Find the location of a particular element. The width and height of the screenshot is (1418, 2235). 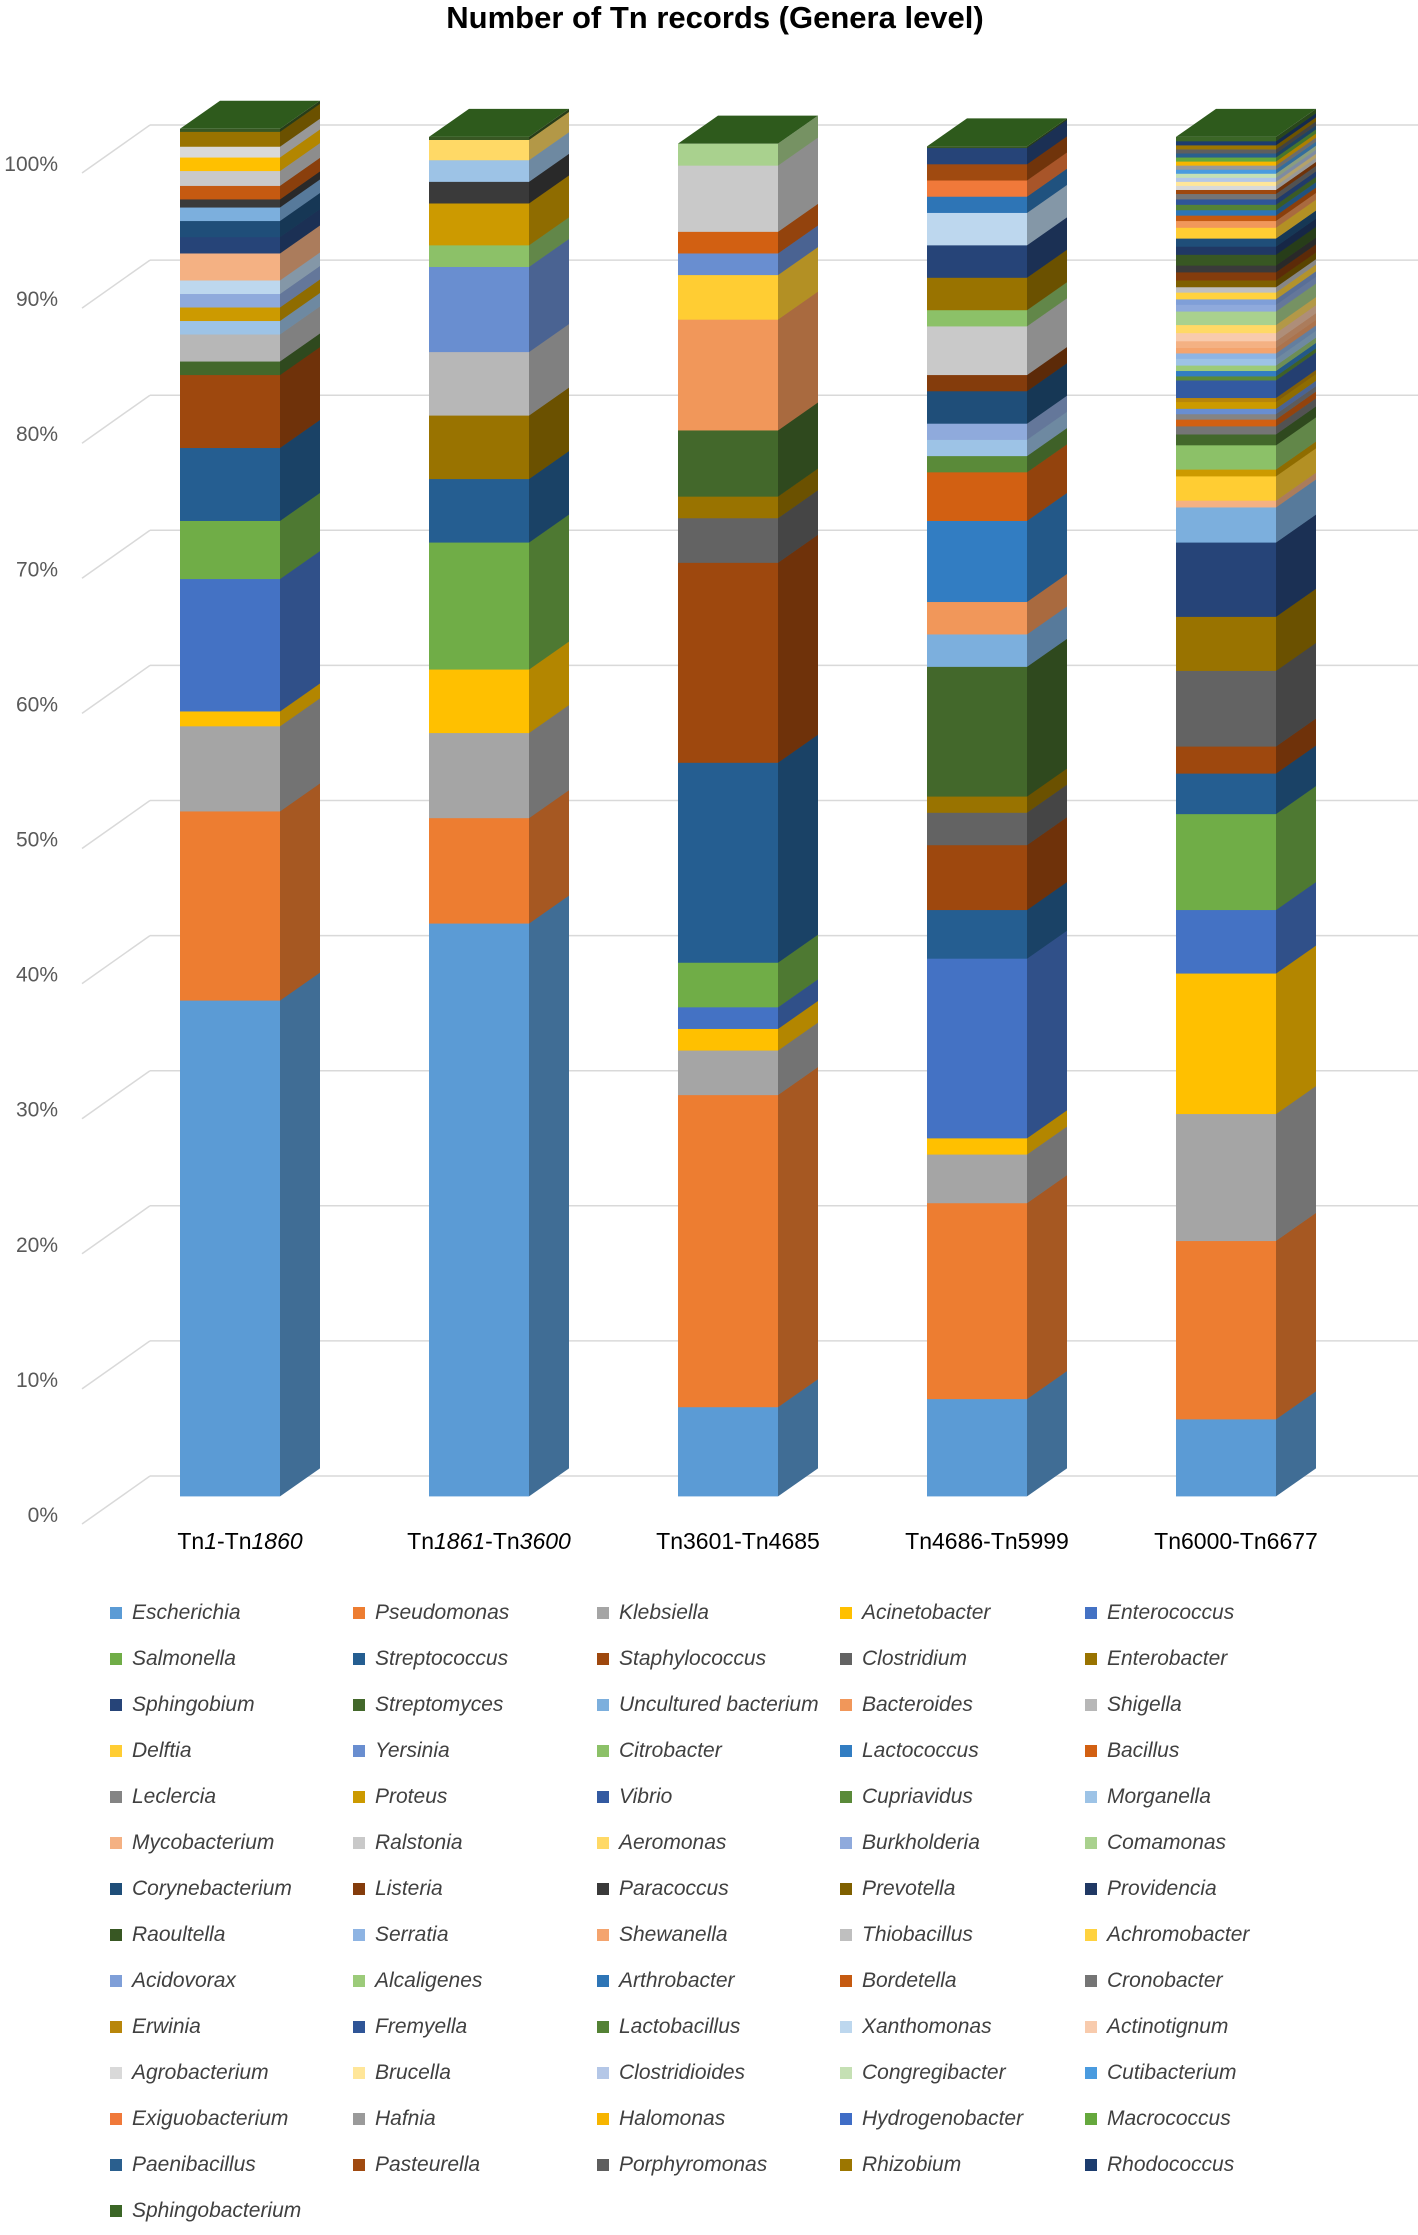

legend-item-citrobacter: Citrobacter is located at coordinates (659, 1751).